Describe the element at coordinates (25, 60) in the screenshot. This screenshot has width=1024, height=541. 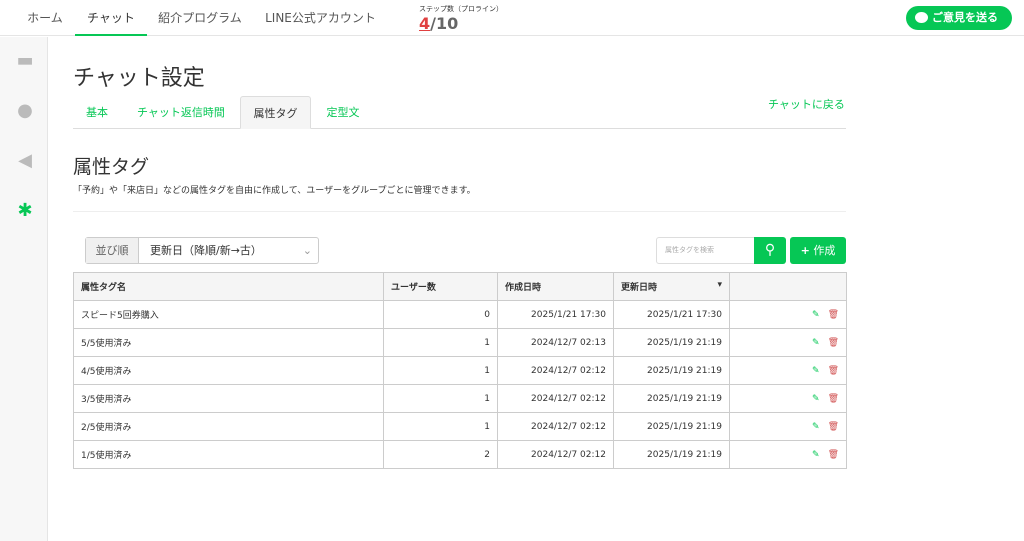
I see `chat-icon: ▬` at that location.